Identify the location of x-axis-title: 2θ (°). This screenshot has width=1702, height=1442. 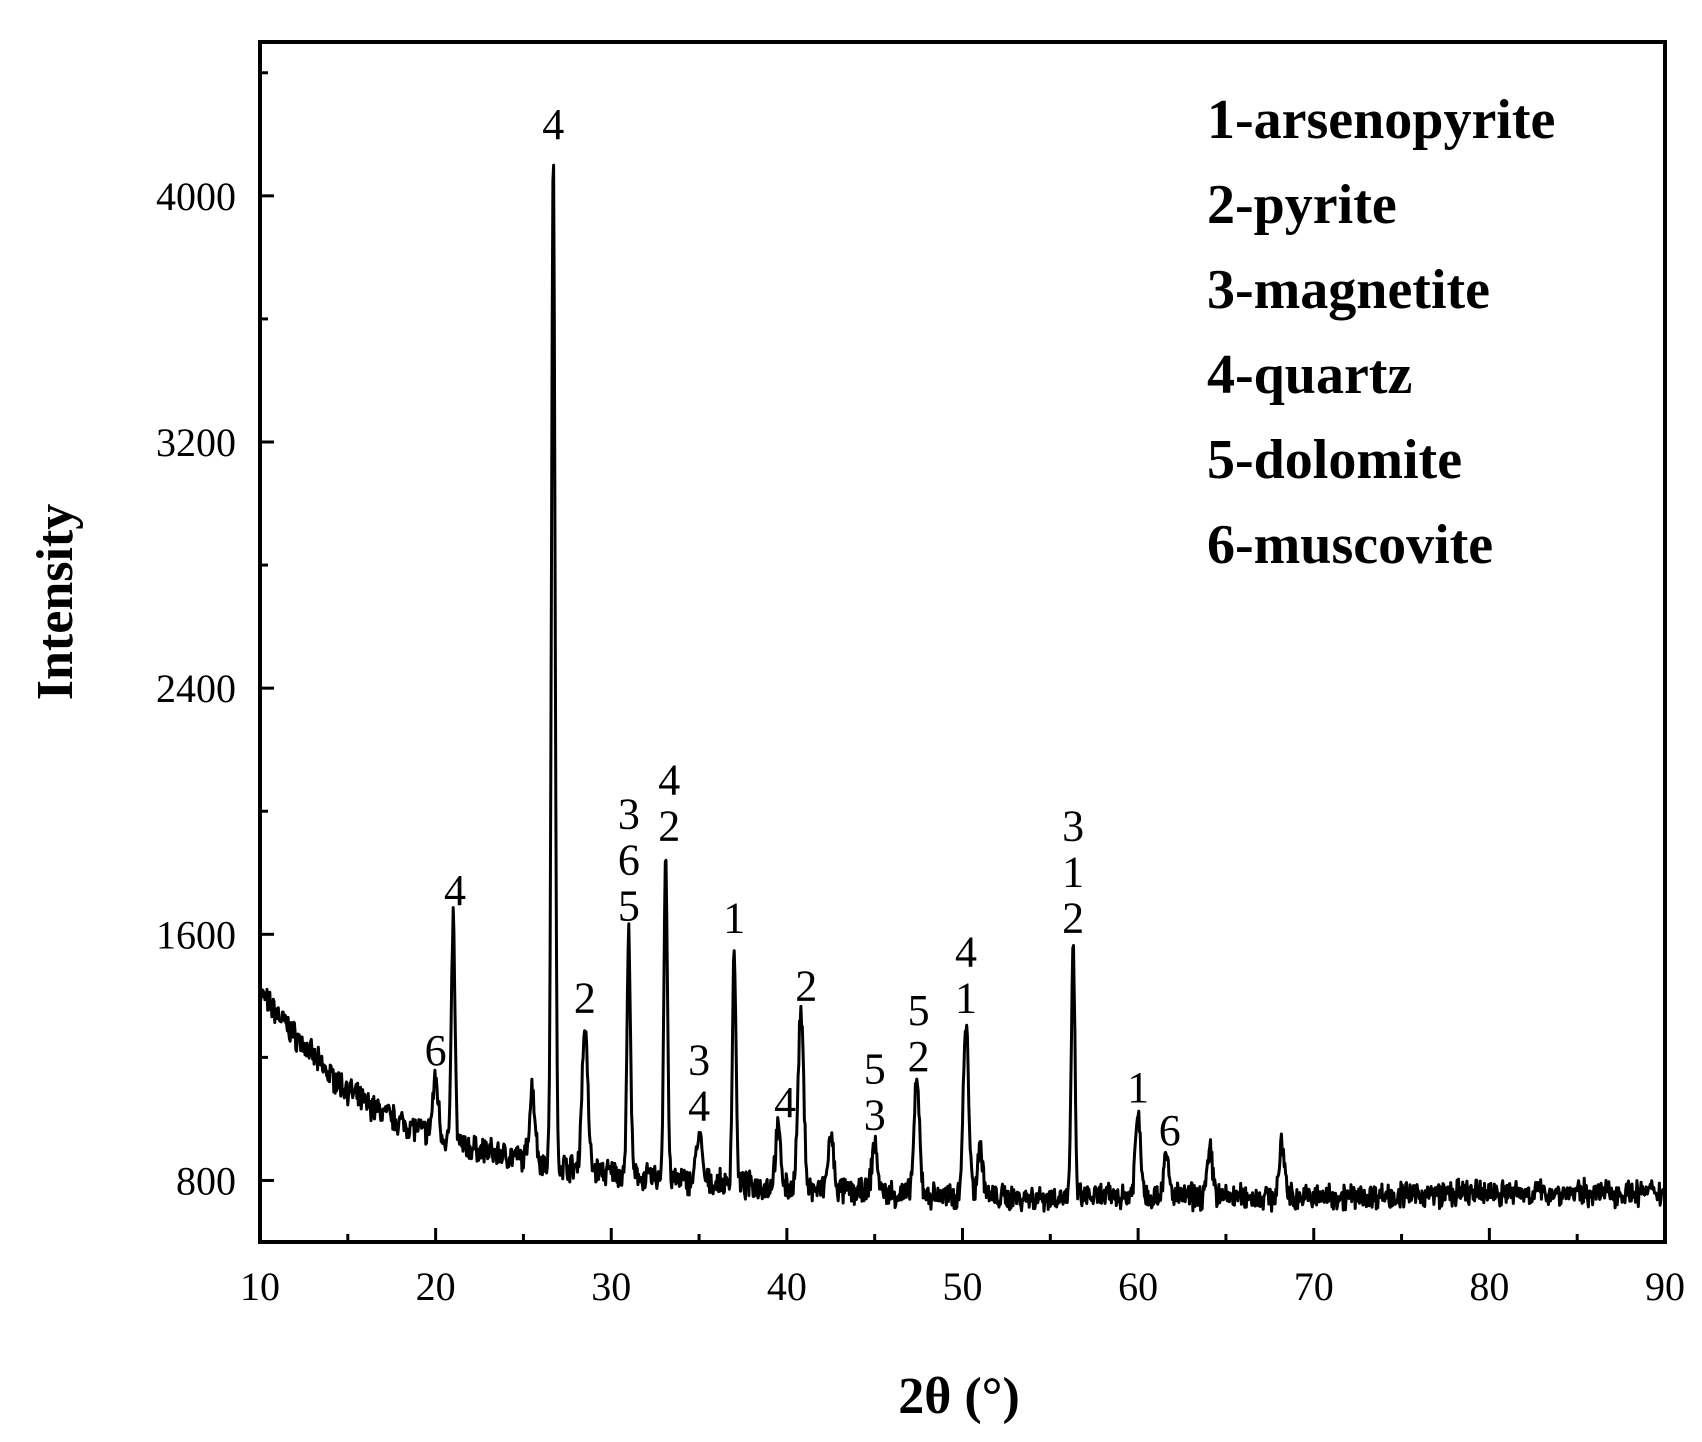
(959, 1396).